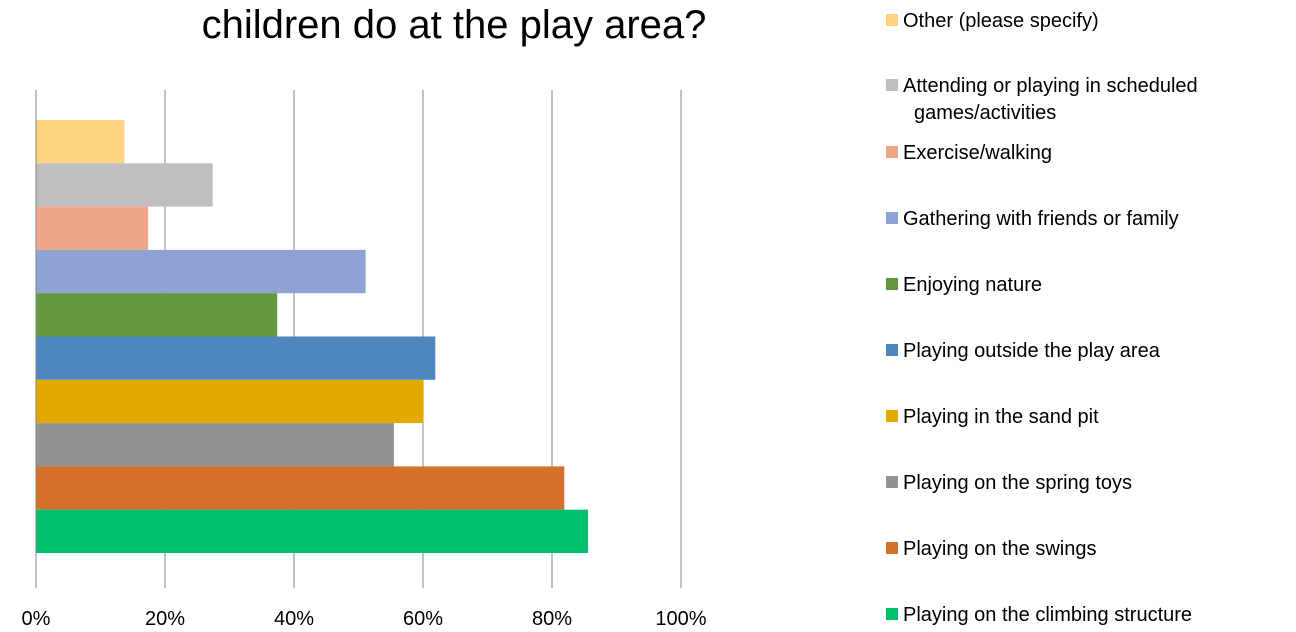  What do you see at coordinates (1001, 417) in the screenshot?
I see `legend-label: Playing in the sand pit` at bounding box center [1001, 417].